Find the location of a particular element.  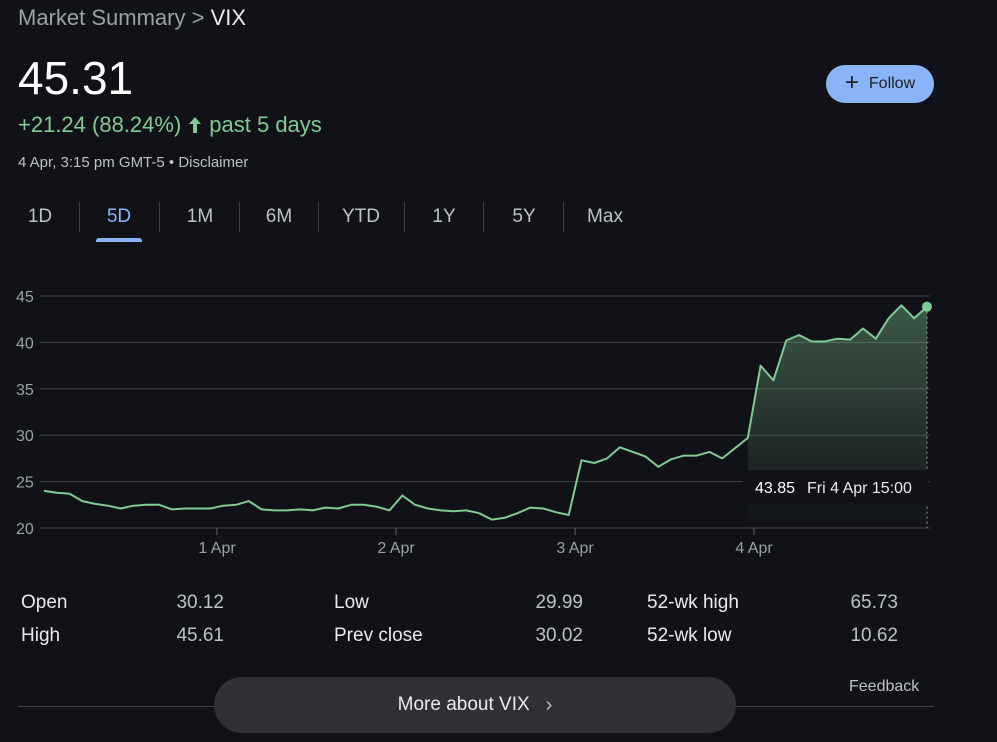

stat-value-prev-close: 30.02 is located at coordinates (559, 635).